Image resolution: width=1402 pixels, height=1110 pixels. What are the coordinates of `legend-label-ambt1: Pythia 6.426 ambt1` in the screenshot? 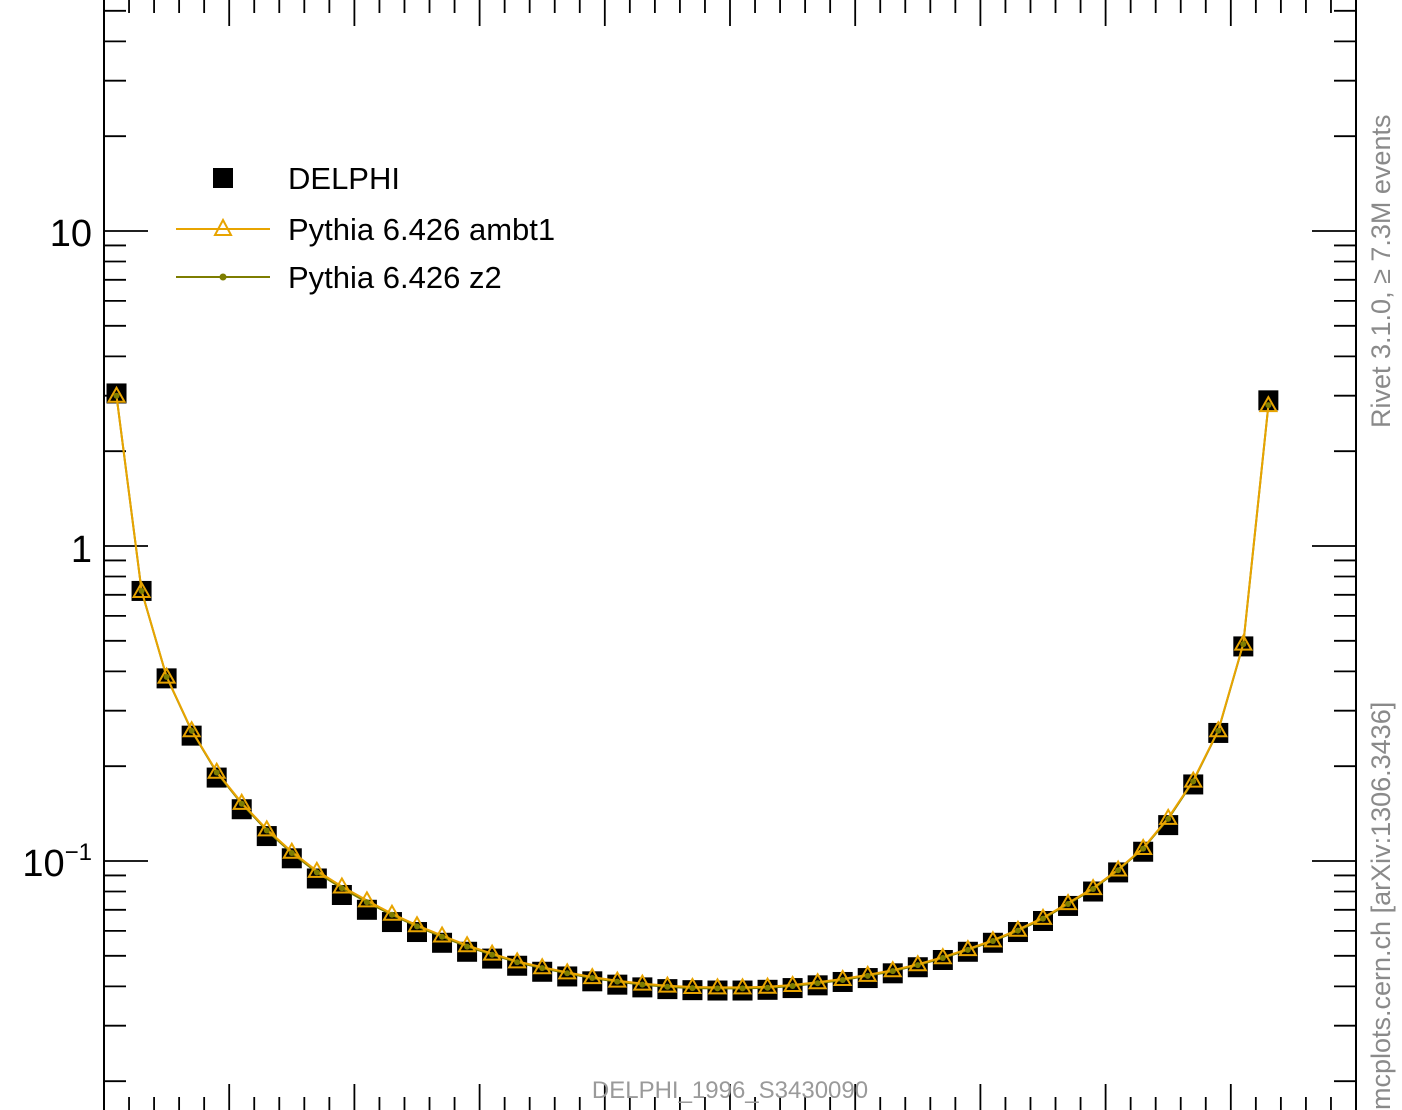 It's located at (421, 229).